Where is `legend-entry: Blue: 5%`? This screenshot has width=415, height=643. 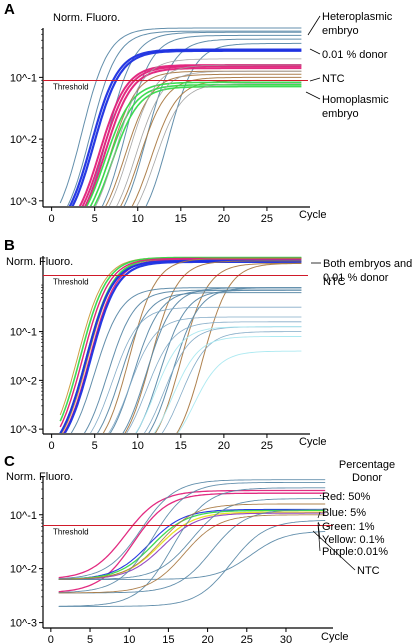 legend-entry: Blue: 5% is located at coordinates (344, 513).